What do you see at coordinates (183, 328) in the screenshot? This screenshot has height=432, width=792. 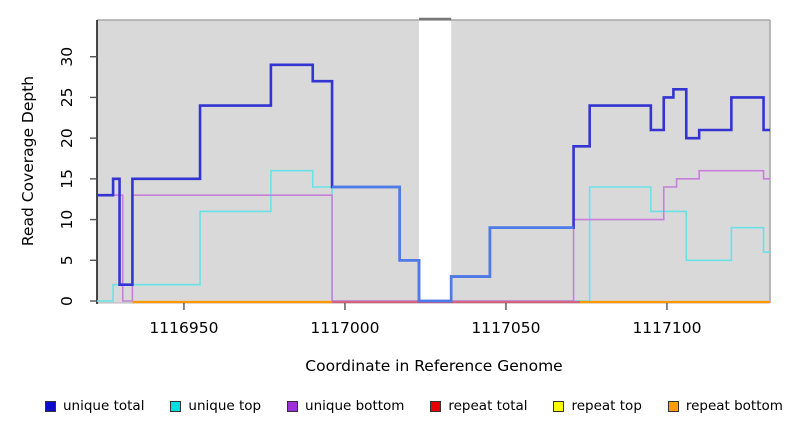 I see `x-tick-label: 1116950` at bounding box center [183, 328].